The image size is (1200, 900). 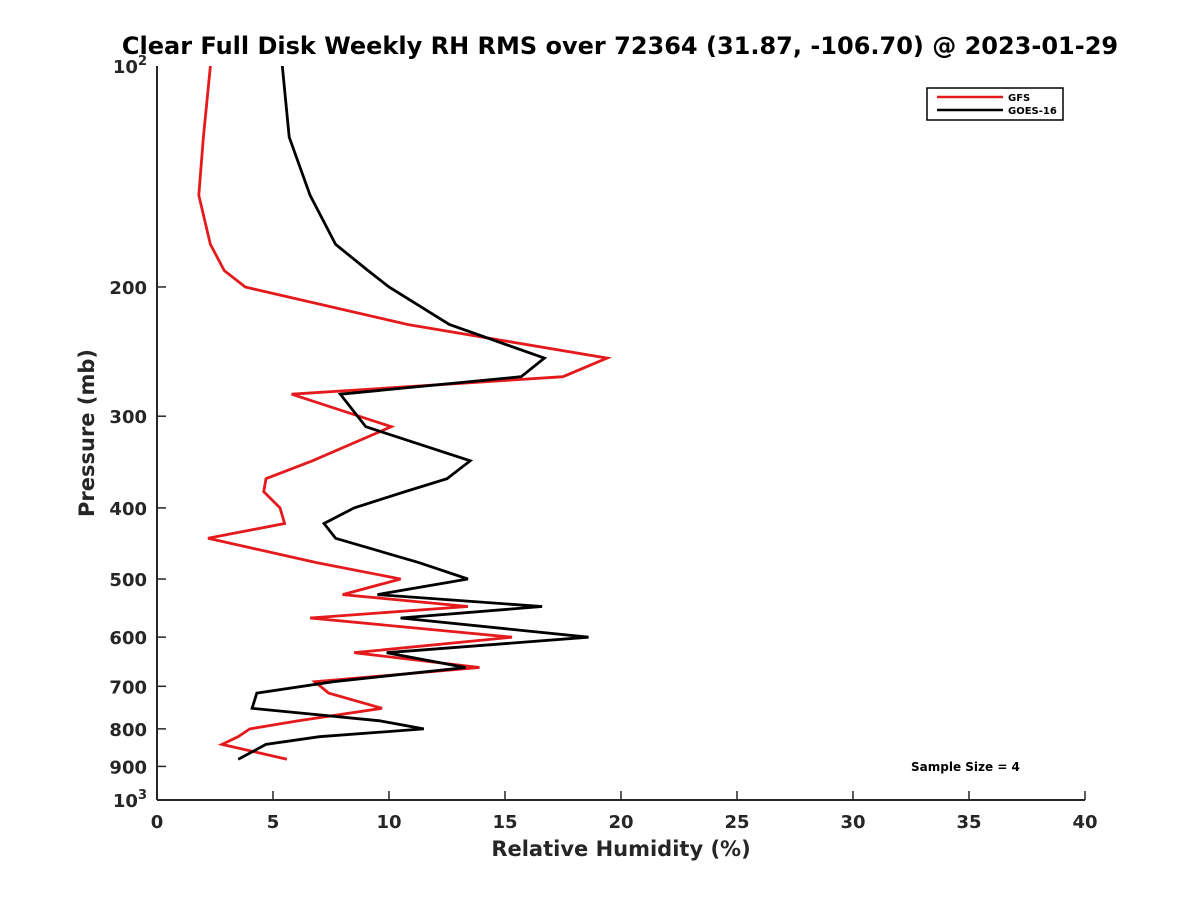 I want to click on y-tick-label-8: 900, so click(x=128, y=767).